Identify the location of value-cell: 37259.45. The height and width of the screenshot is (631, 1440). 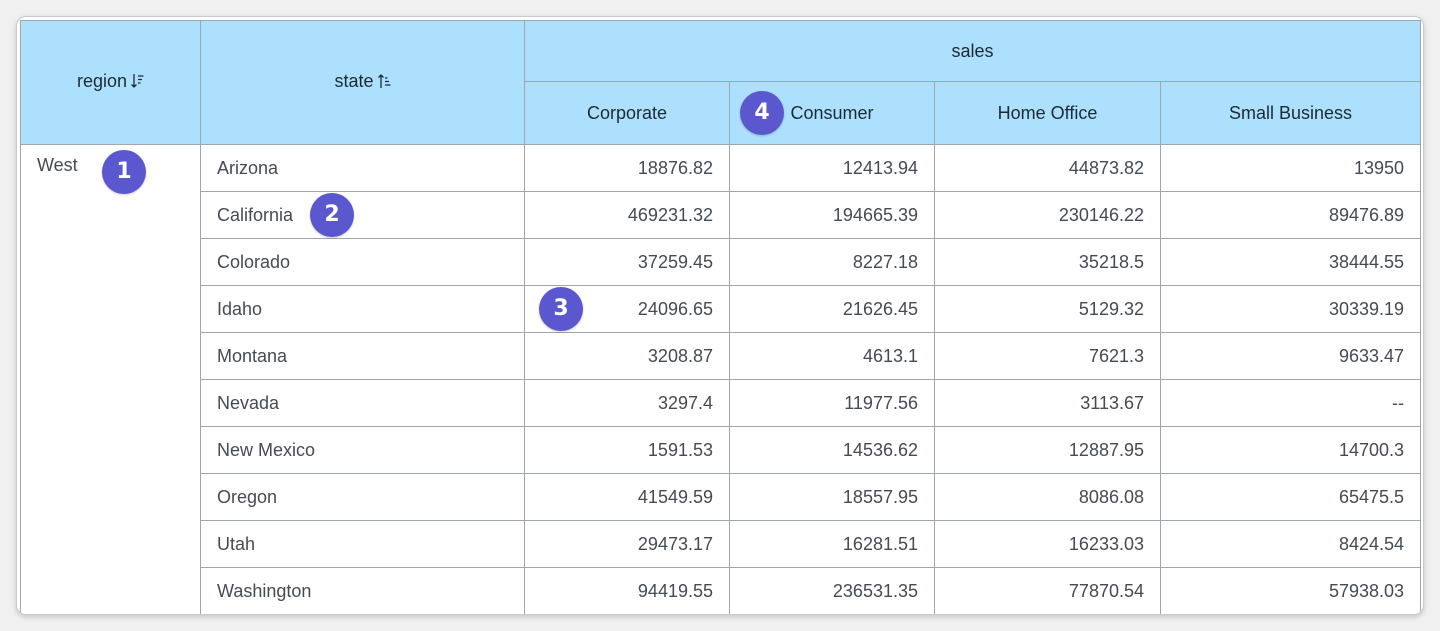
(627, 262).